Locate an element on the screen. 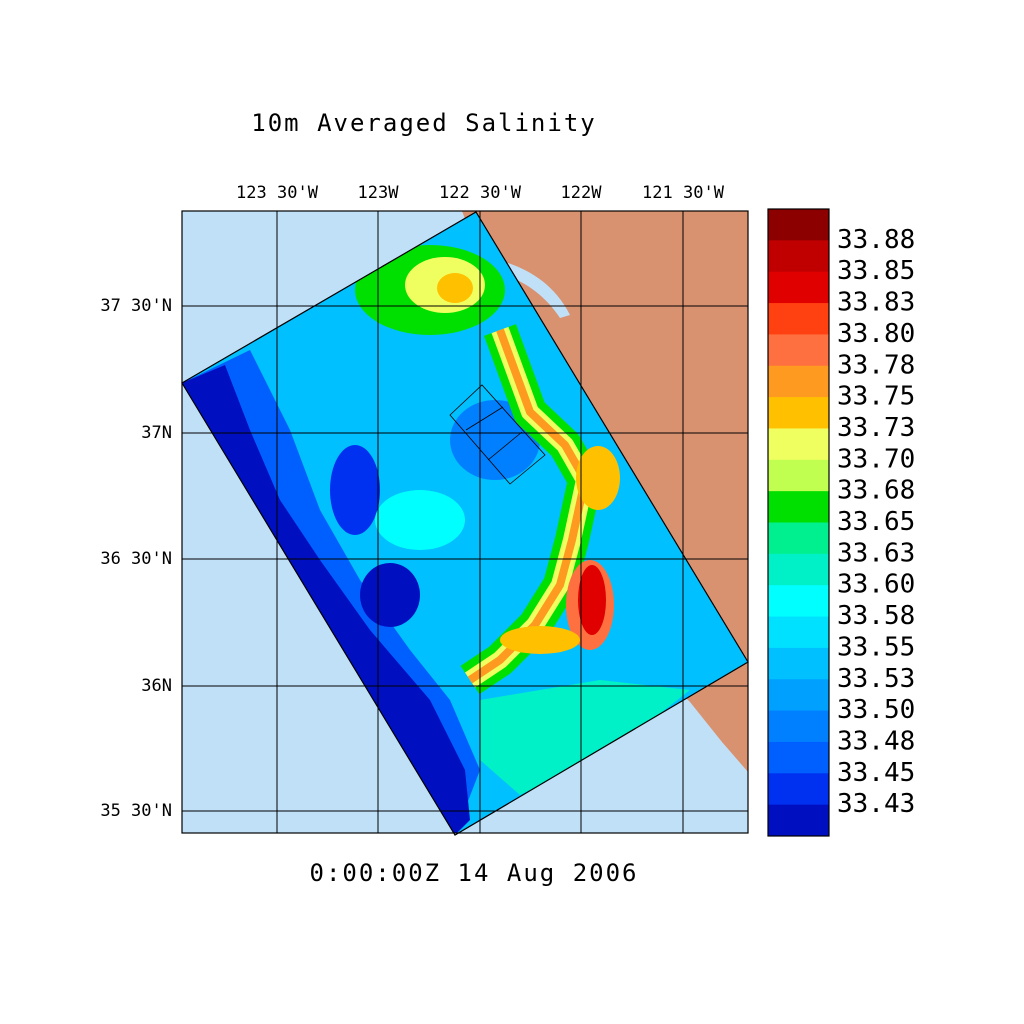 The image size is (1024, 1024). latitude-label: 36 30'N is located at coordinates (136, 559).